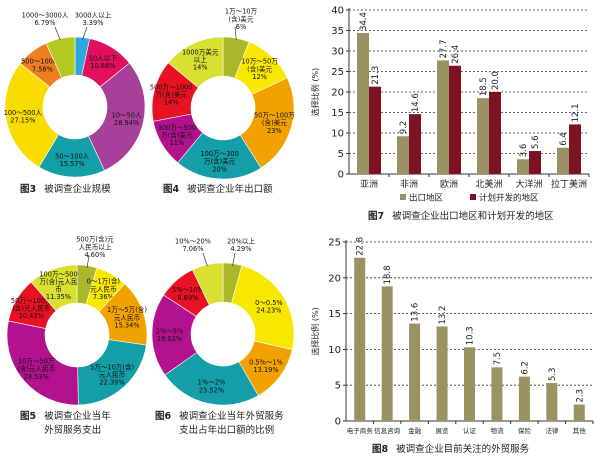 The height and width of the screenshot is (458, 600). Describe the element at coordinates (177, 143) in the screenshot. I see `slice-label-line: 11%` at that location.